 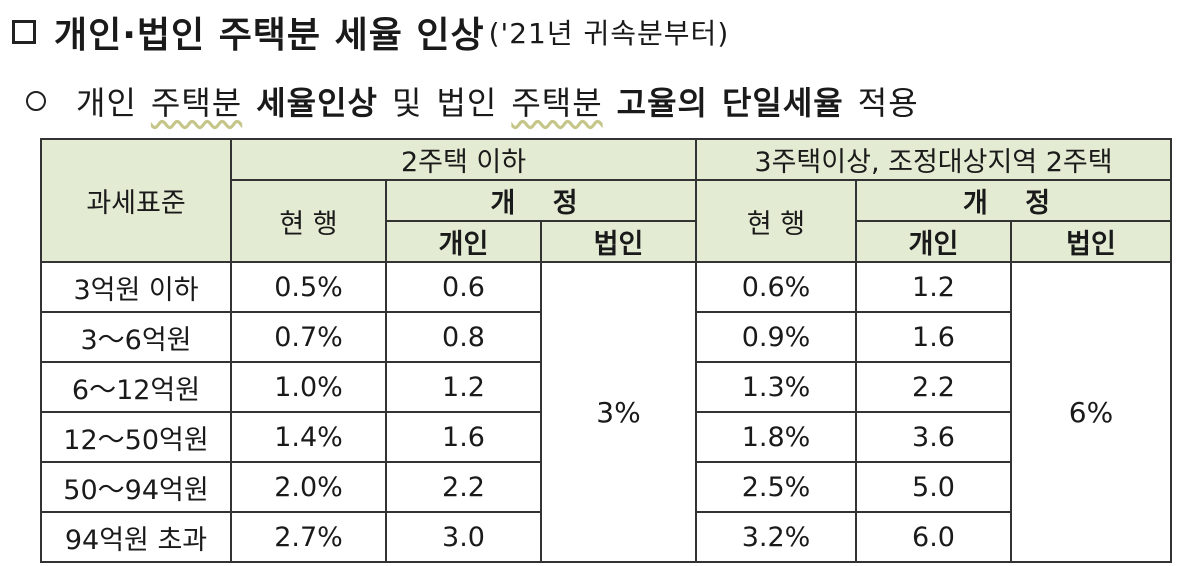 What do you see at coordinates (467, 103) in the screenshot?
I see `sub-heading-word: 법인` at bounding box center [467, 103].